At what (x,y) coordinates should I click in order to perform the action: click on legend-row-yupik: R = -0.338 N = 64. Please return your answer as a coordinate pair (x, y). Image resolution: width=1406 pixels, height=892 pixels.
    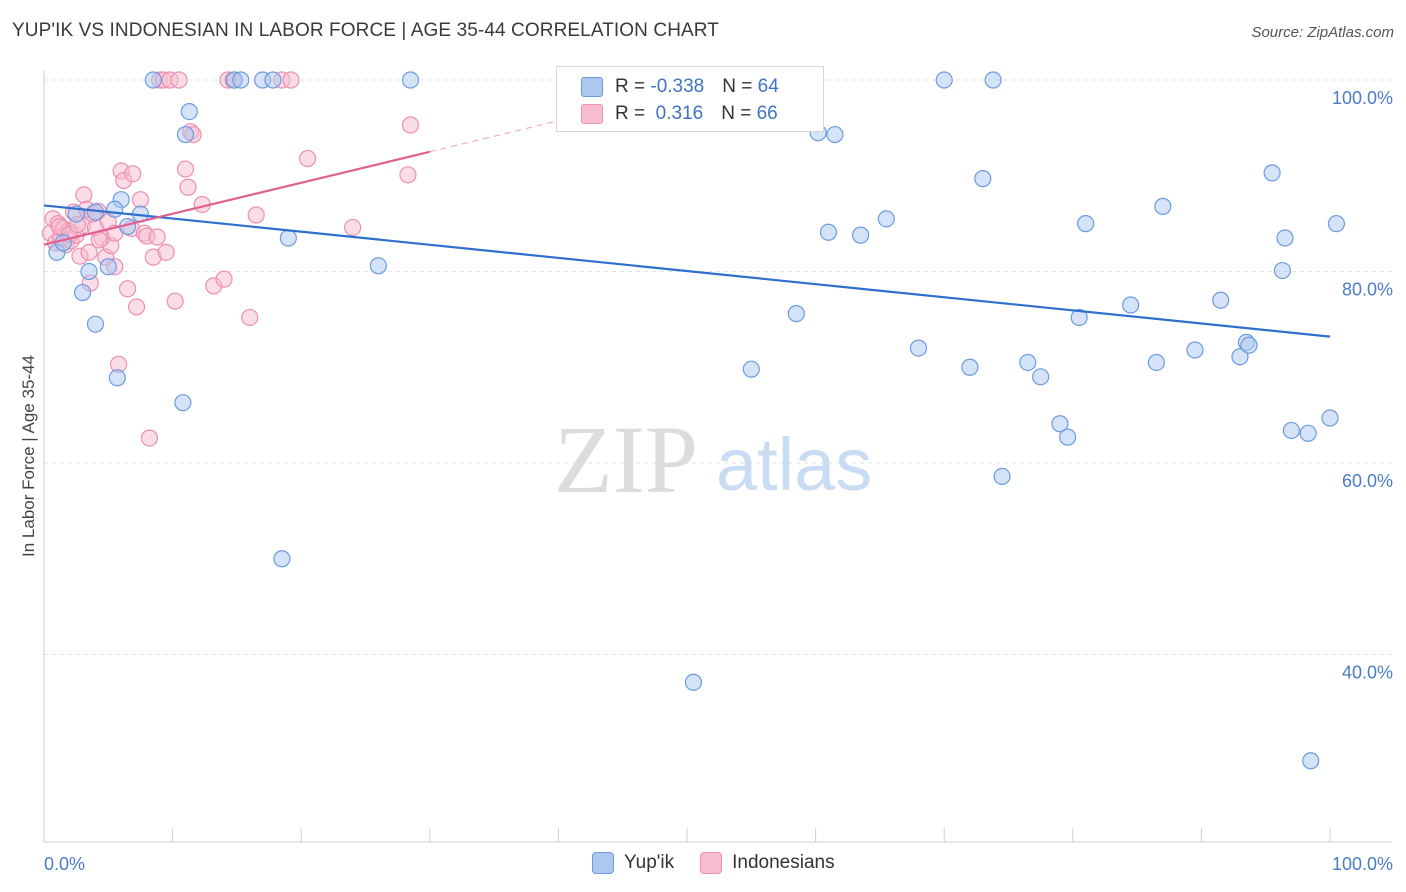
    Looking at the image, I should click on (680, 87).